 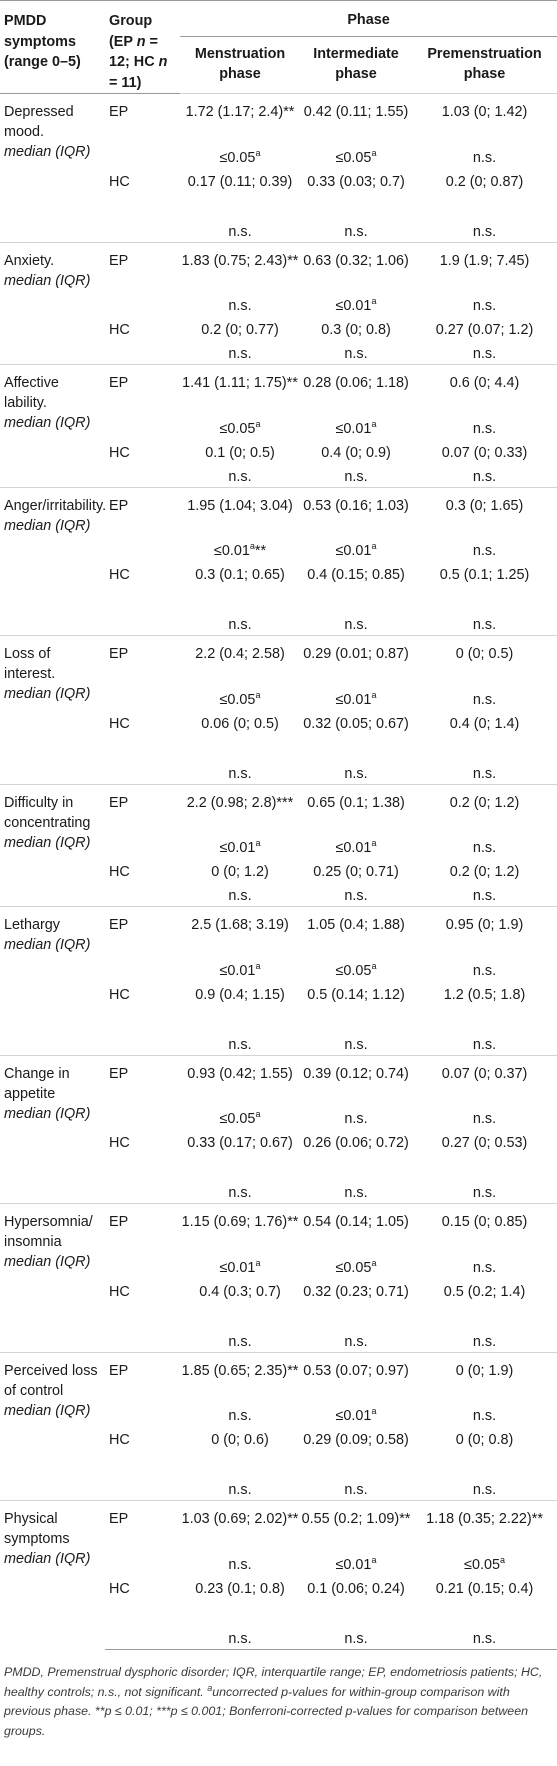 I want to click on value-cell: 0.3 (0.1; 0.65), so click(x=240, y=586).